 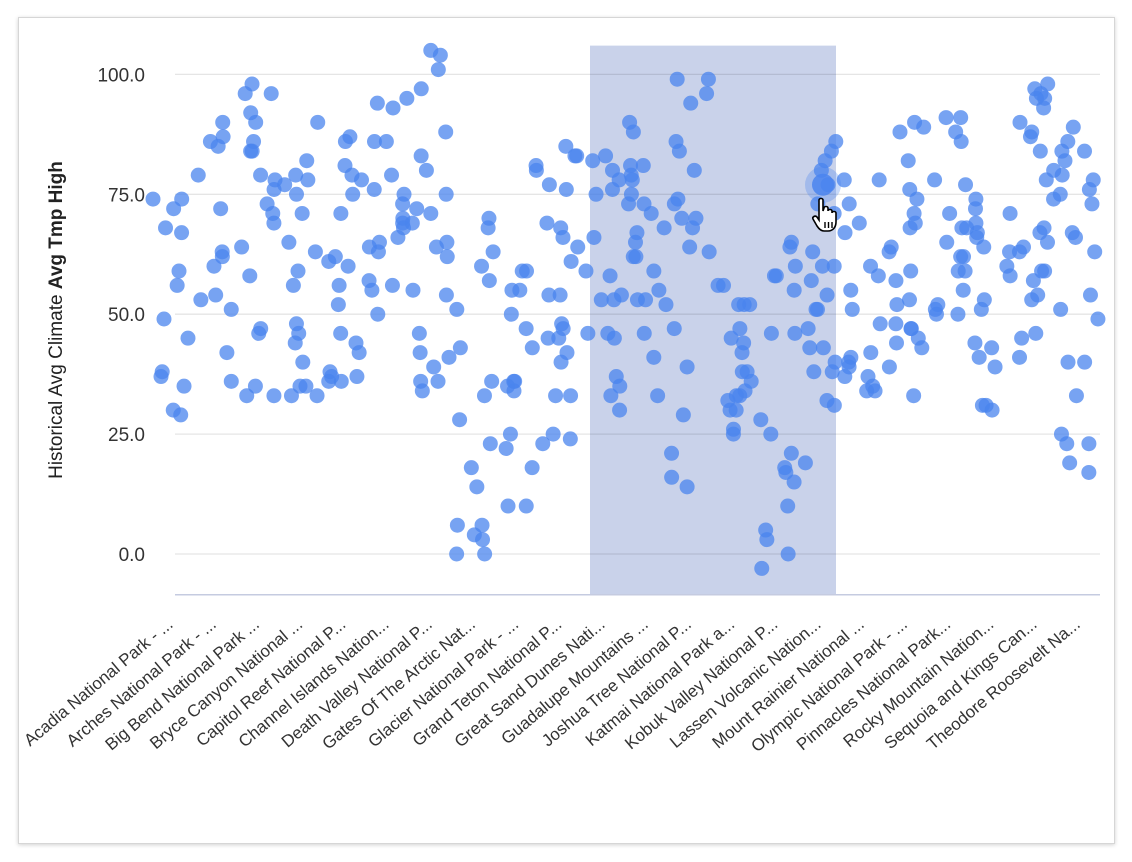 I want to click on hovered-data-point, so click(x=823, y=184).